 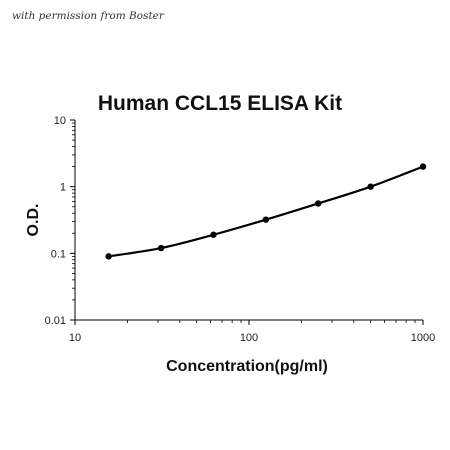 What do you see at coordinates (249, 338) in the screenshot?
I see `x-tick-label: 100` at bounding box center [249, 338].